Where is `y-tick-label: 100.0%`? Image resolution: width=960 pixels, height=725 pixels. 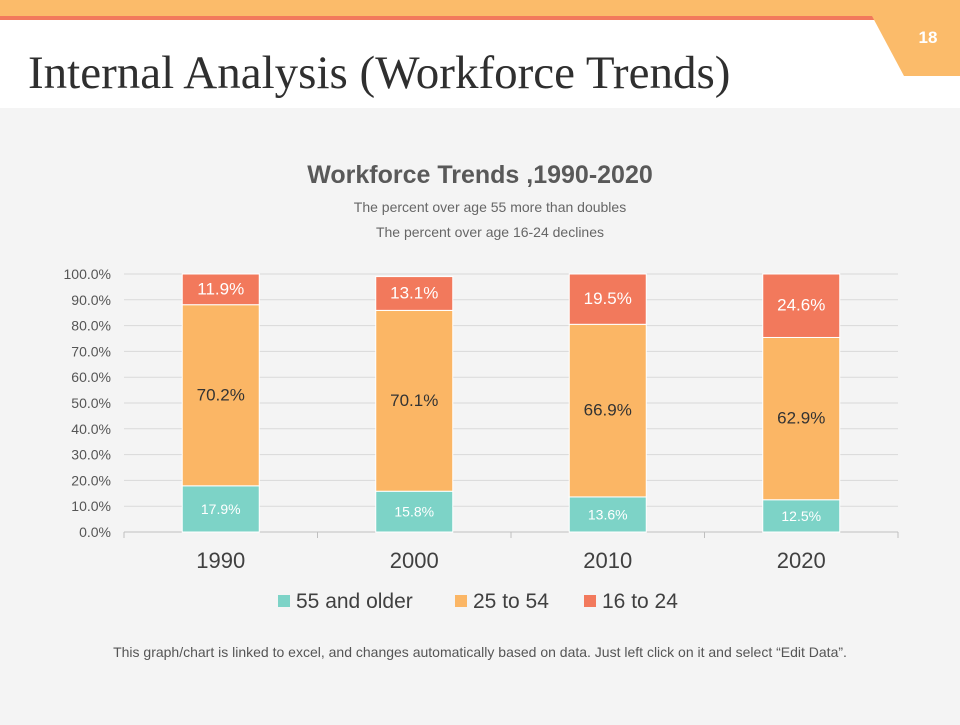 y-tick-label: 100.0% is located at coordinates (87, 274).